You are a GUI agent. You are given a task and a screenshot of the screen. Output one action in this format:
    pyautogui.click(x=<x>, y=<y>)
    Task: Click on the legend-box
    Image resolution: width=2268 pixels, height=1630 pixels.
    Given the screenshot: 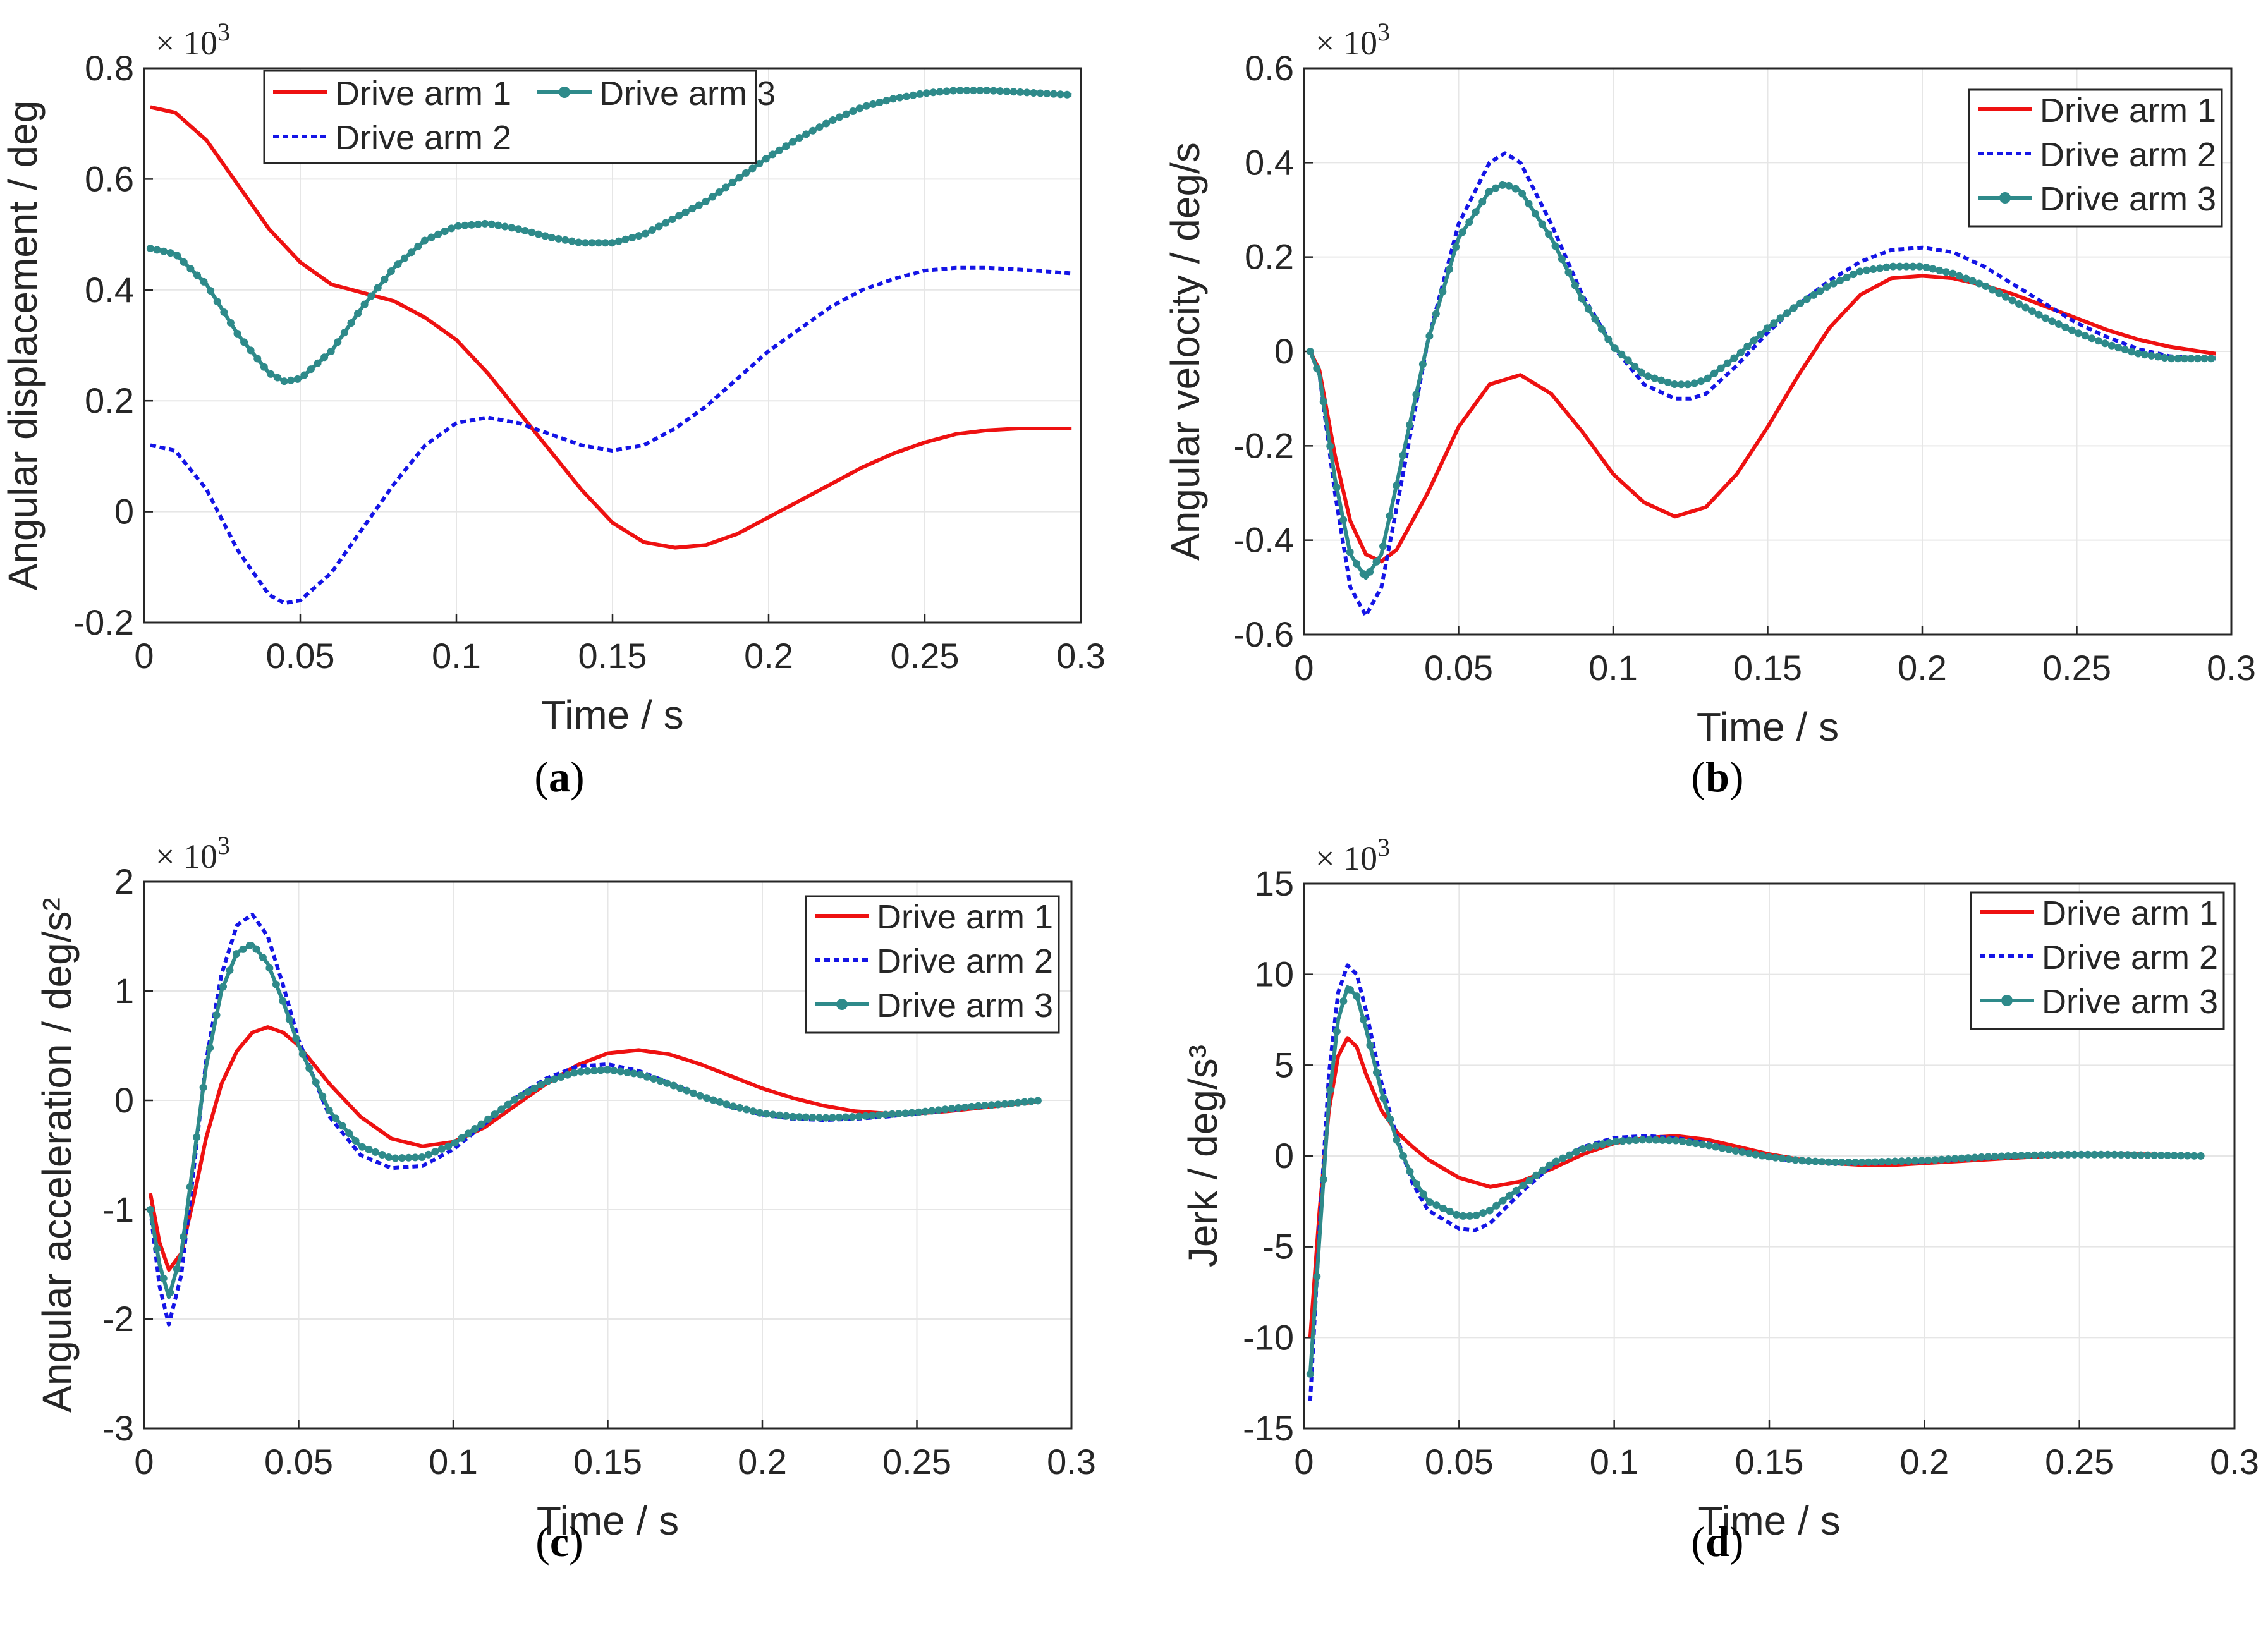 What is the action you would take?
    pyautogui.click(x=2096, y=158)
    